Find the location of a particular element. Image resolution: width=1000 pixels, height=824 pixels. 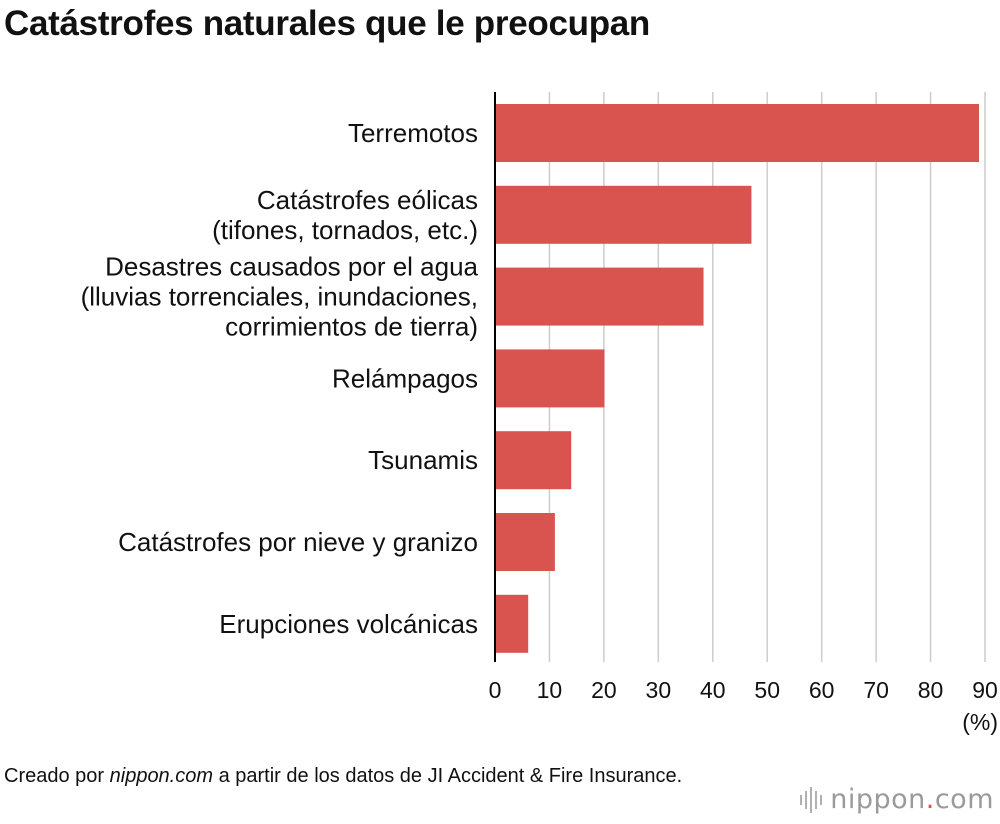

x-tick-label: 40 is located at coordinates (713, 690).